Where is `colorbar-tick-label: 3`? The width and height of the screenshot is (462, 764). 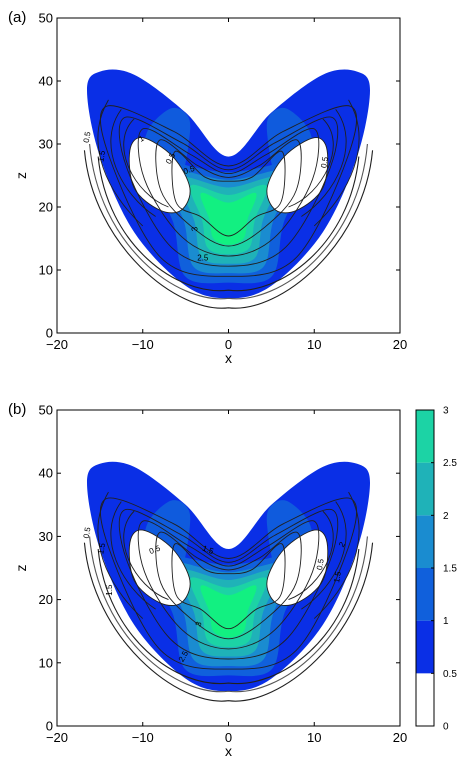 colorbar-tick-label: 3 is located at coordinates (446, 411).